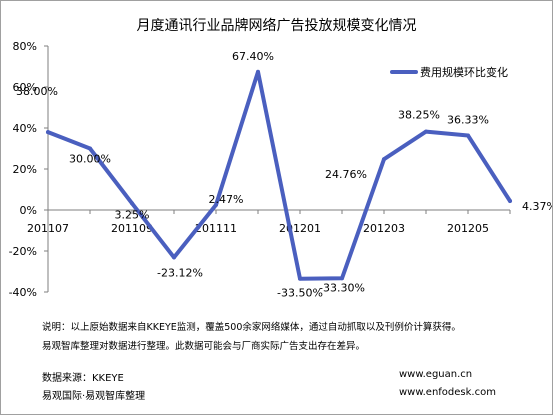  Describe the element at coordinates (25, 169) in the screenshot. I see `y-tick-label: 20%` at that location.